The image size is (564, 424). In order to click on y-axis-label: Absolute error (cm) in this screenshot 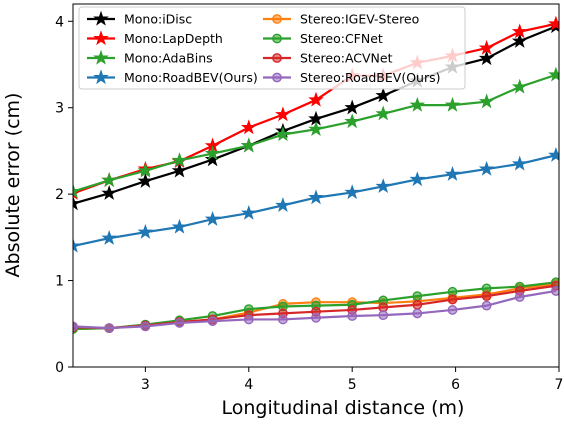, I will do `click(13, 185)`.